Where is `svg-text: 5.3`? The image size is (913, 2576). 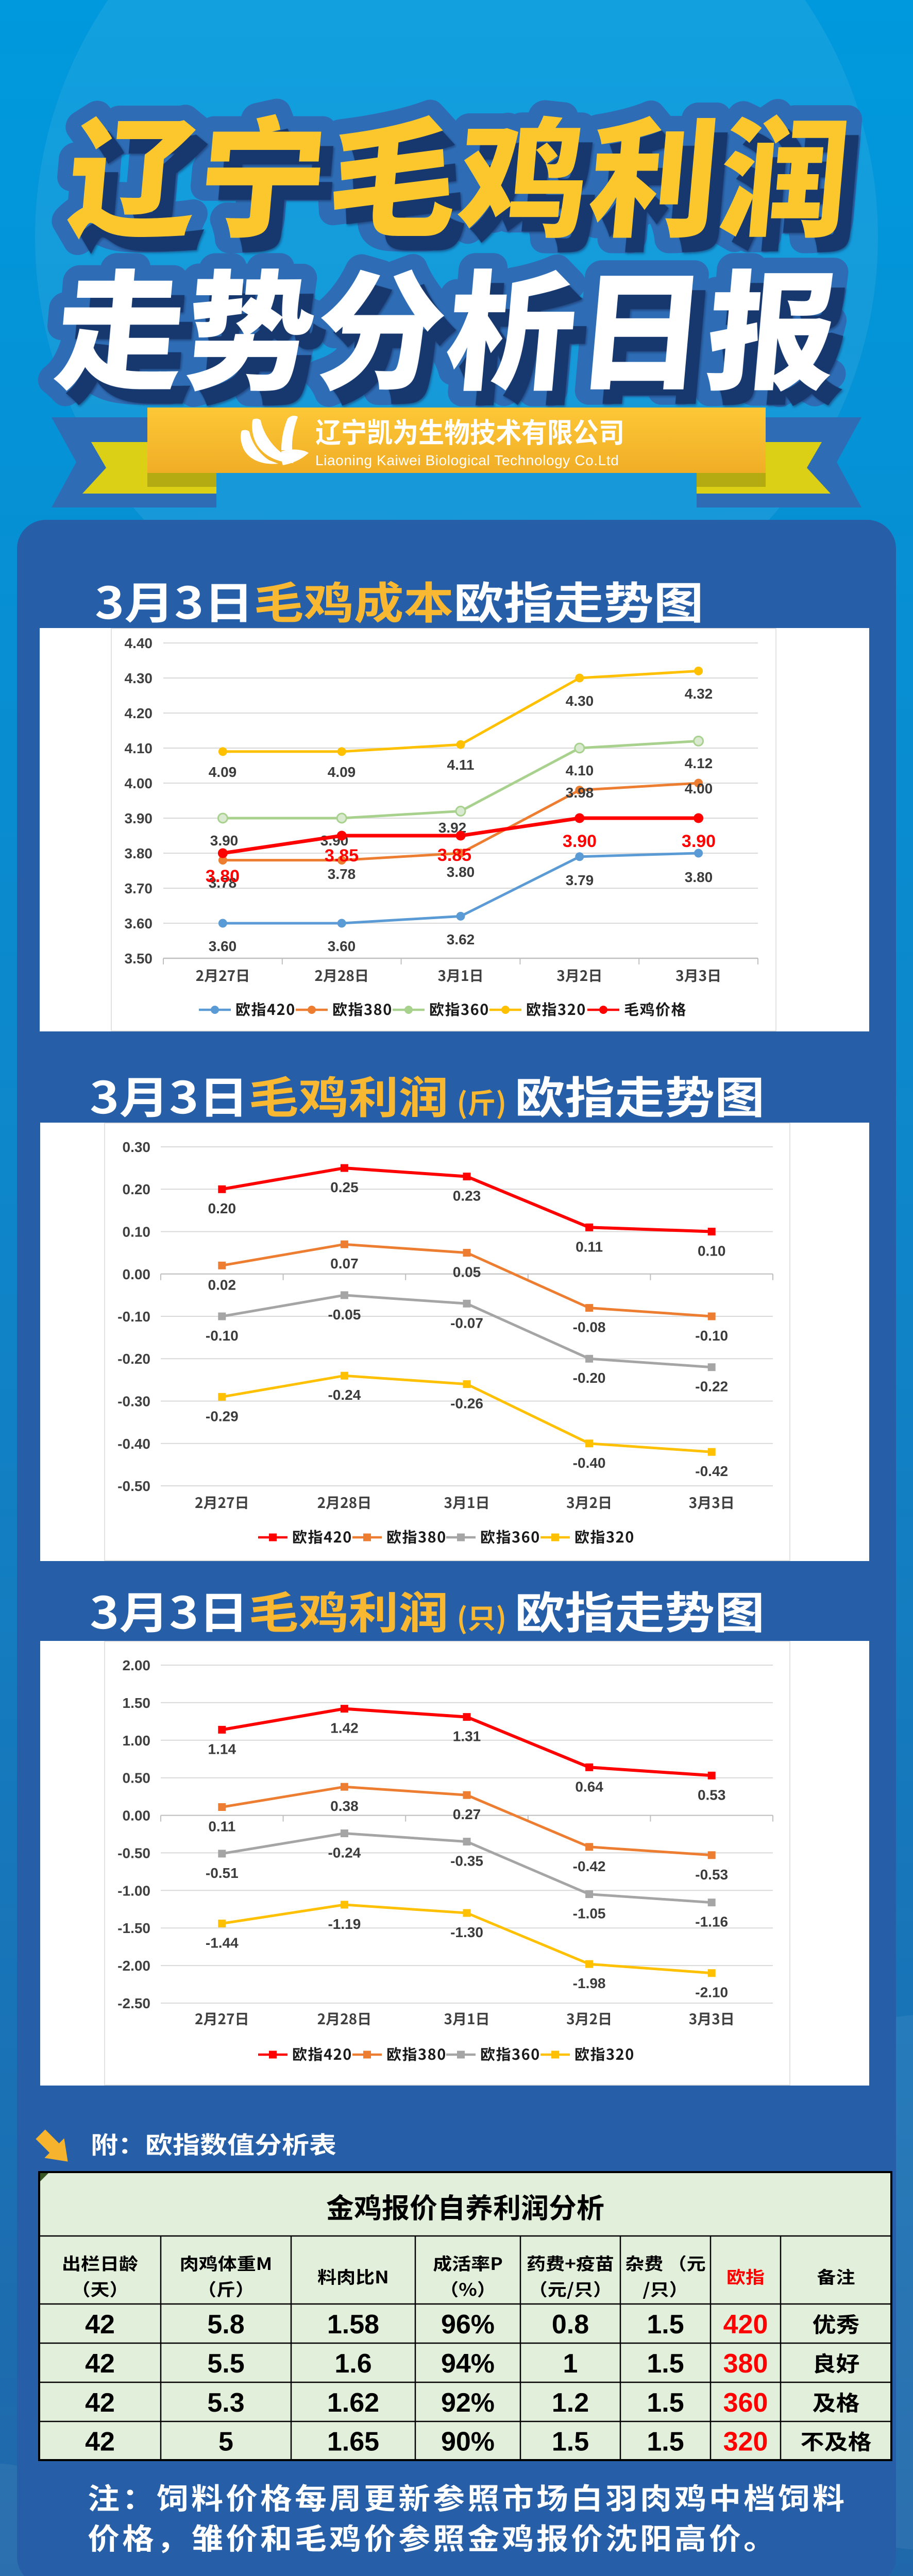
svg-text: 5.3 is located at coordinates (226, 2403).